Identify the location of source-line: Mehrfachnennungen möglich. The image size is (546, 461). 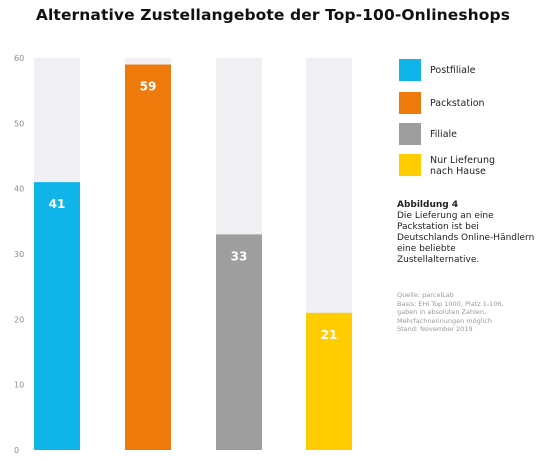
(445, 320).